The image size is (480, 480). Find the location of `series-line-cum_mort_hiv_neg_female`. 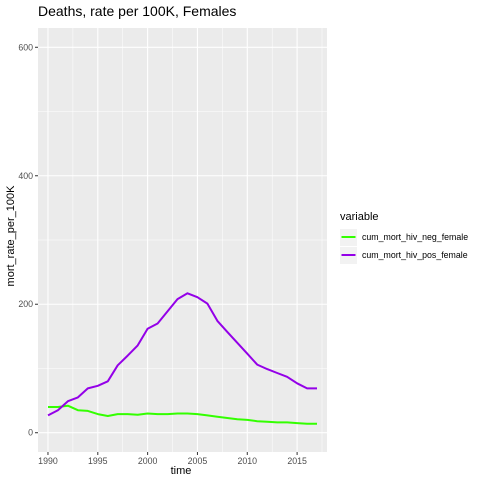

series-line-cum_mort_hiv_neg_female is located at coordinates (182, 414).